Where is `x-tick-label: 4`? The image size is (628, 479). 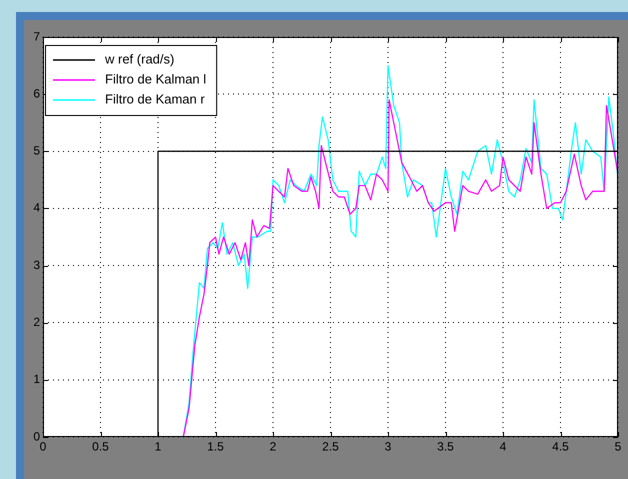 x-tick-label: 4 is located at coordinates (503, 447).